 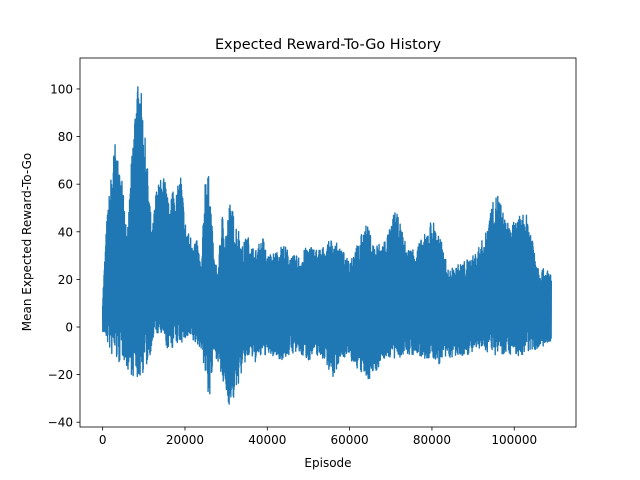 What do you see at coordinates (65, 280) in the screenshot?
I see `y-tick-label: 20` at bounding box center [65, 280].